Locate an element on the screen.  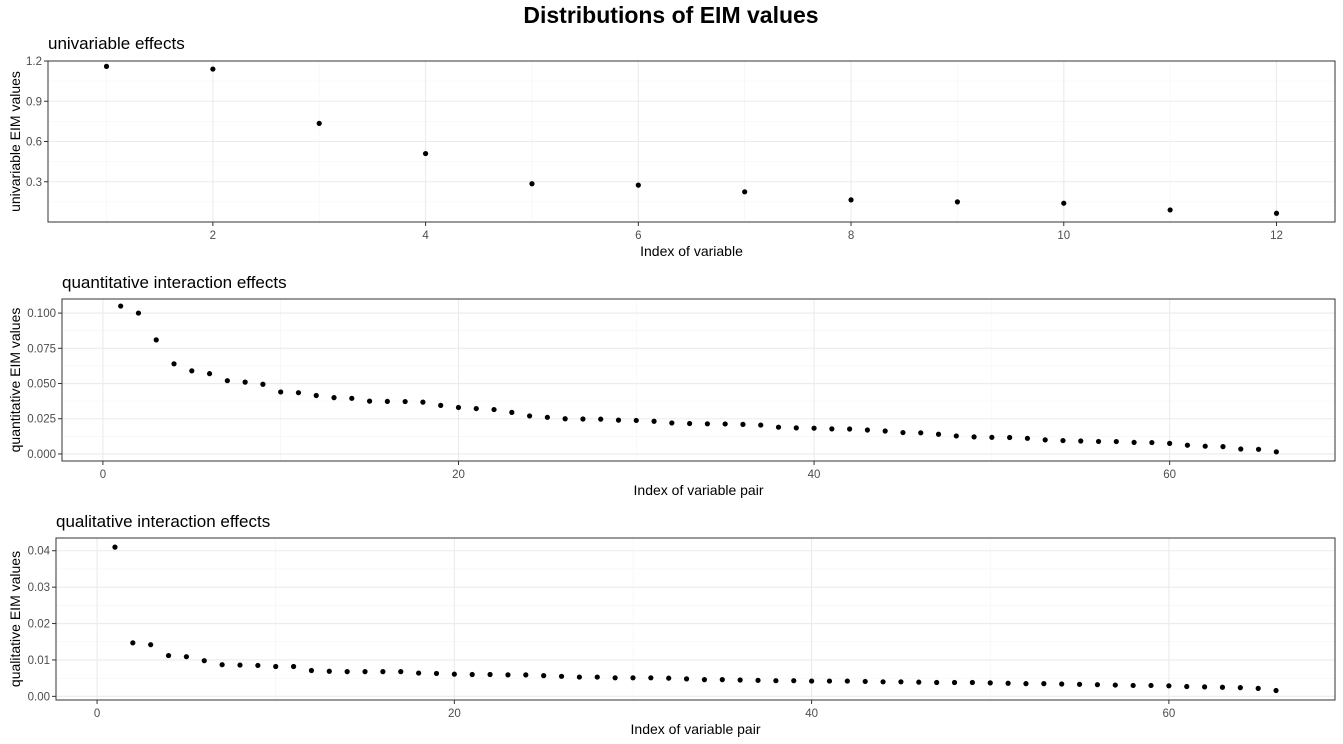
y-tick-label: 0.100 is located at coordinates (41, 314).